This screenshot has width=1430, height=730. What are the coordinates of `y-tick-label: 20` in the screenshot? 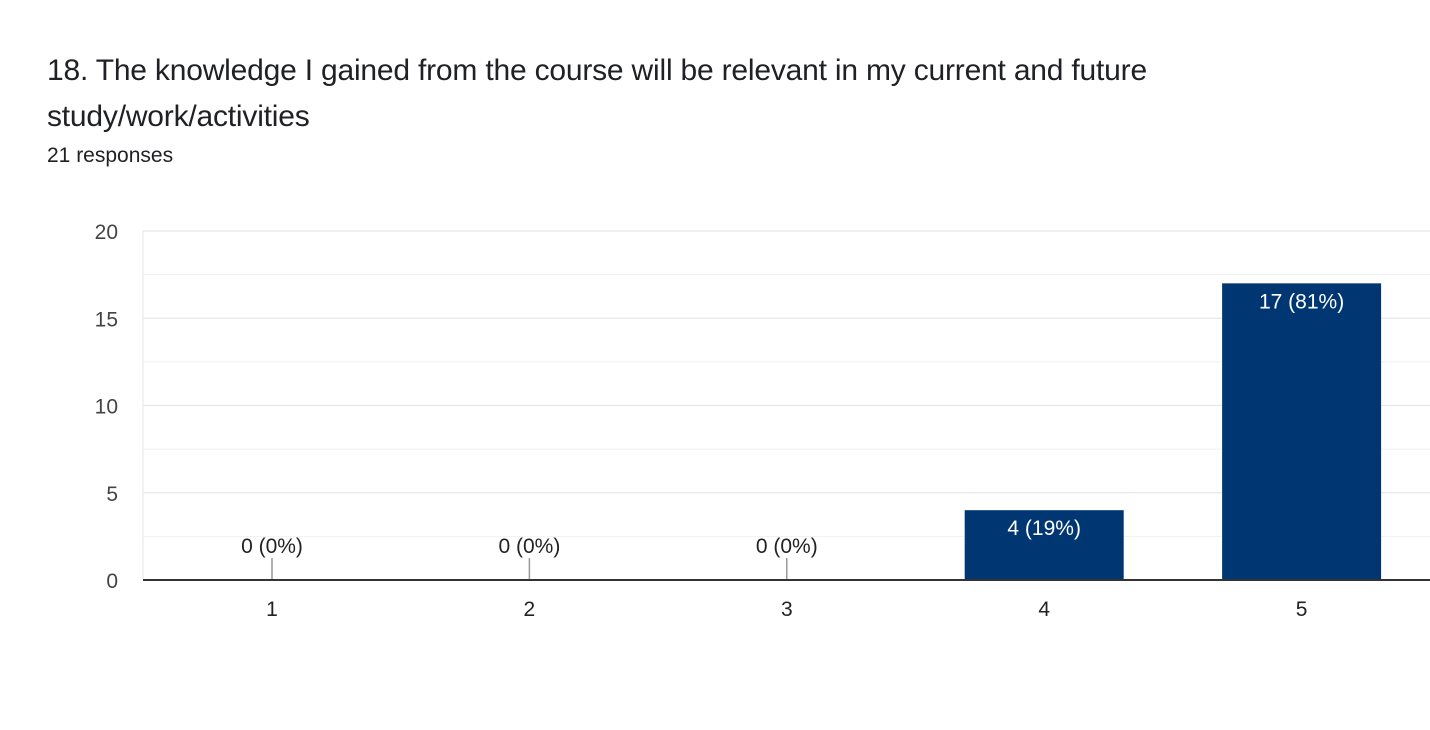 It's located at (106, 232).